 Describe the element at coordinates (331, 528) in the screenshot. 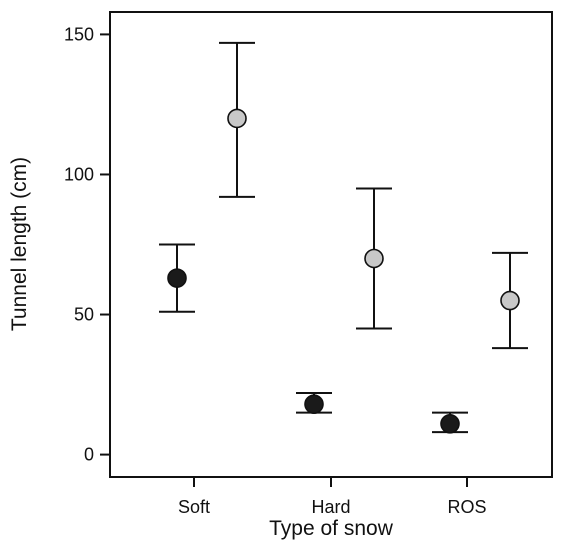

I see `x-axis-label: Type of snow` at that location.